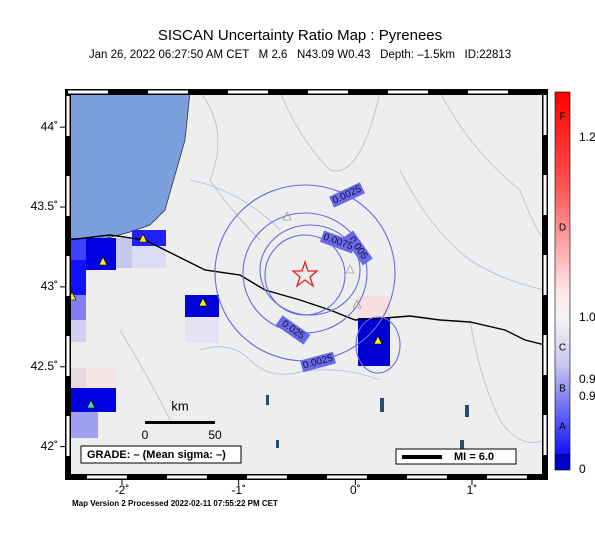  Describe the element at coordinates (562, 348) in the screenshot. I see `colorbar-grade: C` at that location.